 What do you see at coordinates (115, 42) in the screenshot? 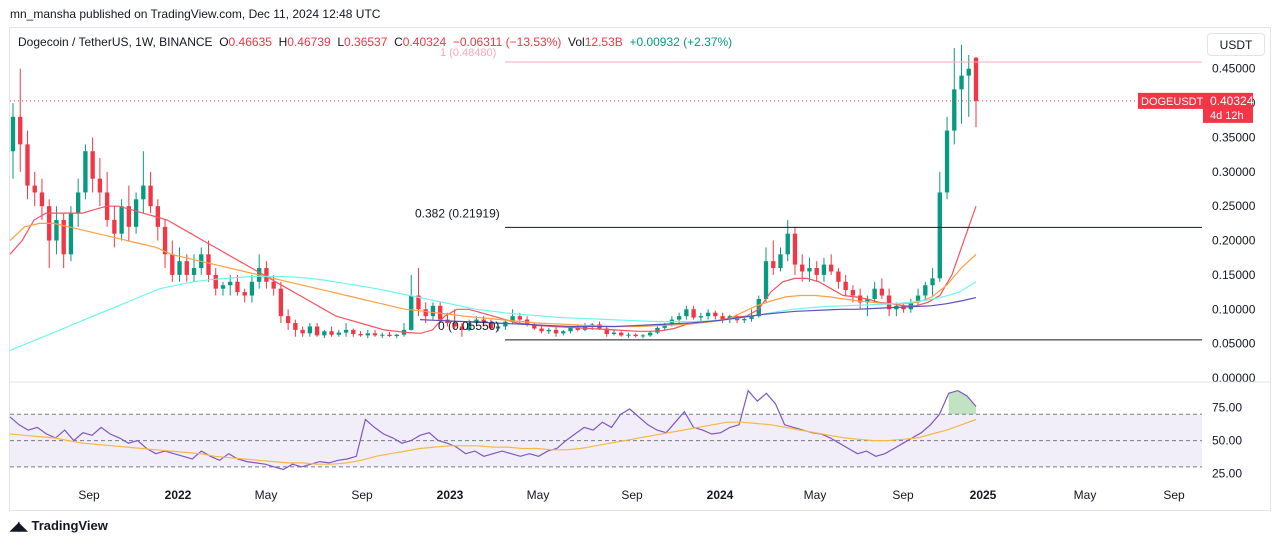
I see `symbol-name: Dogecoin / TetherUS, 1W, BINANCE` at bounding box center [115, 42].